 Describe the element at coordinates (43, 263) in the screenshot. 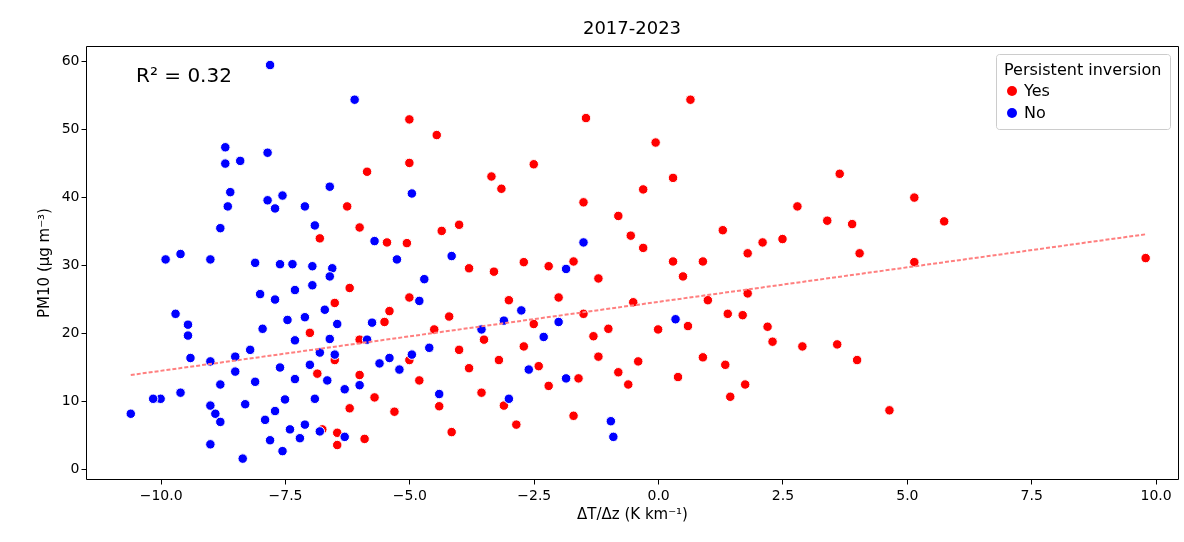

I see `y-axis-title: PM10 (μg m⁻³)` at that location.